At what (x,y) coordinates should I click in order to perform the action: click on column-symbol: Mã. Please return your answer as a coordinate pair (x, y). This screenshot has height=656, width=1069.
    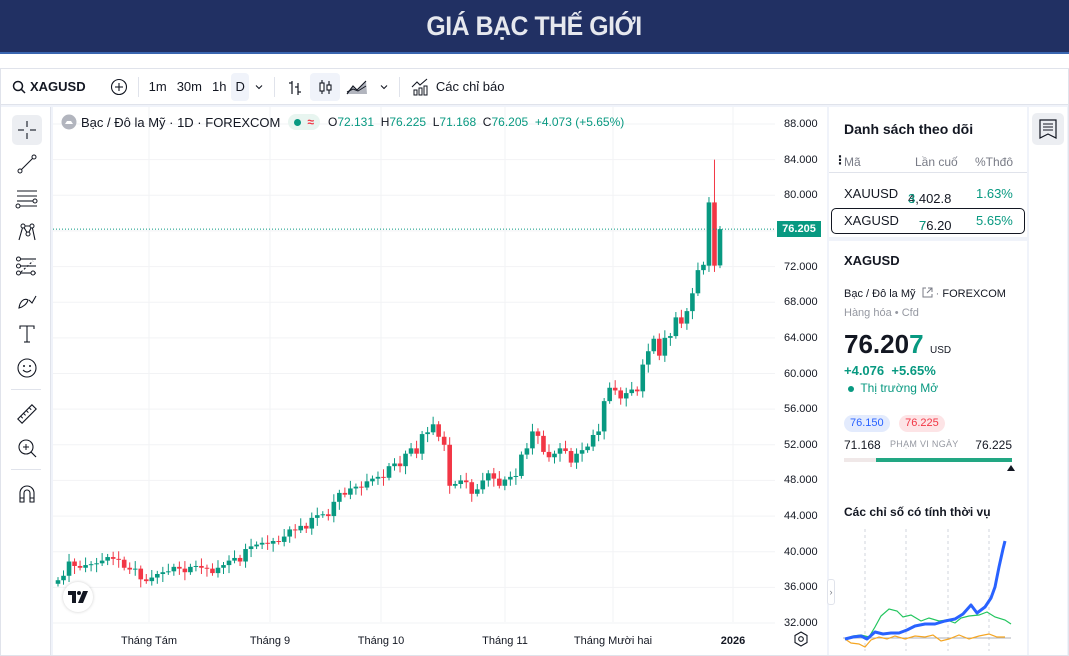
    Looking at the image, I should click on (852, 162).